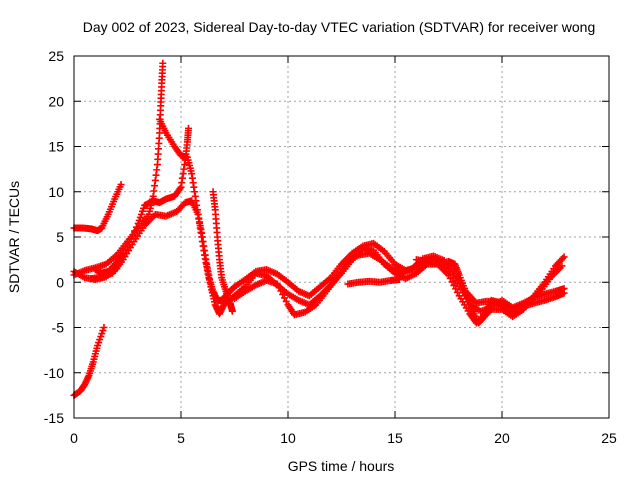  I want to click on series-track-h, so click(398, 284).